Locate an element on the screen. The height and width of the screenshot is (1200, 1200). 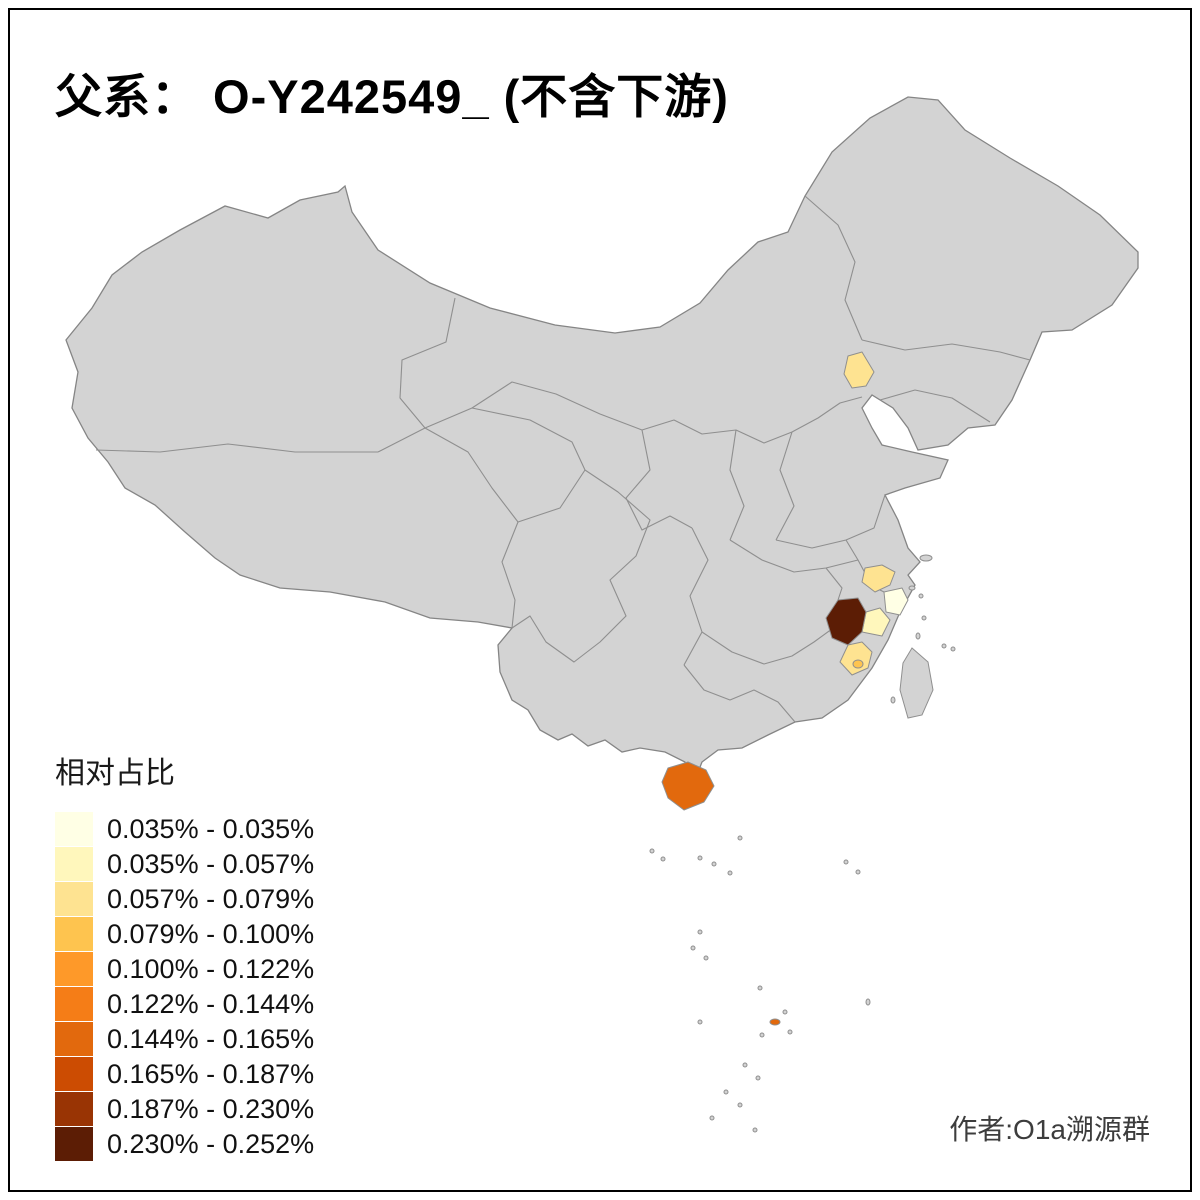
region-south-china-sea-island is located at coordinates (775, 1022).